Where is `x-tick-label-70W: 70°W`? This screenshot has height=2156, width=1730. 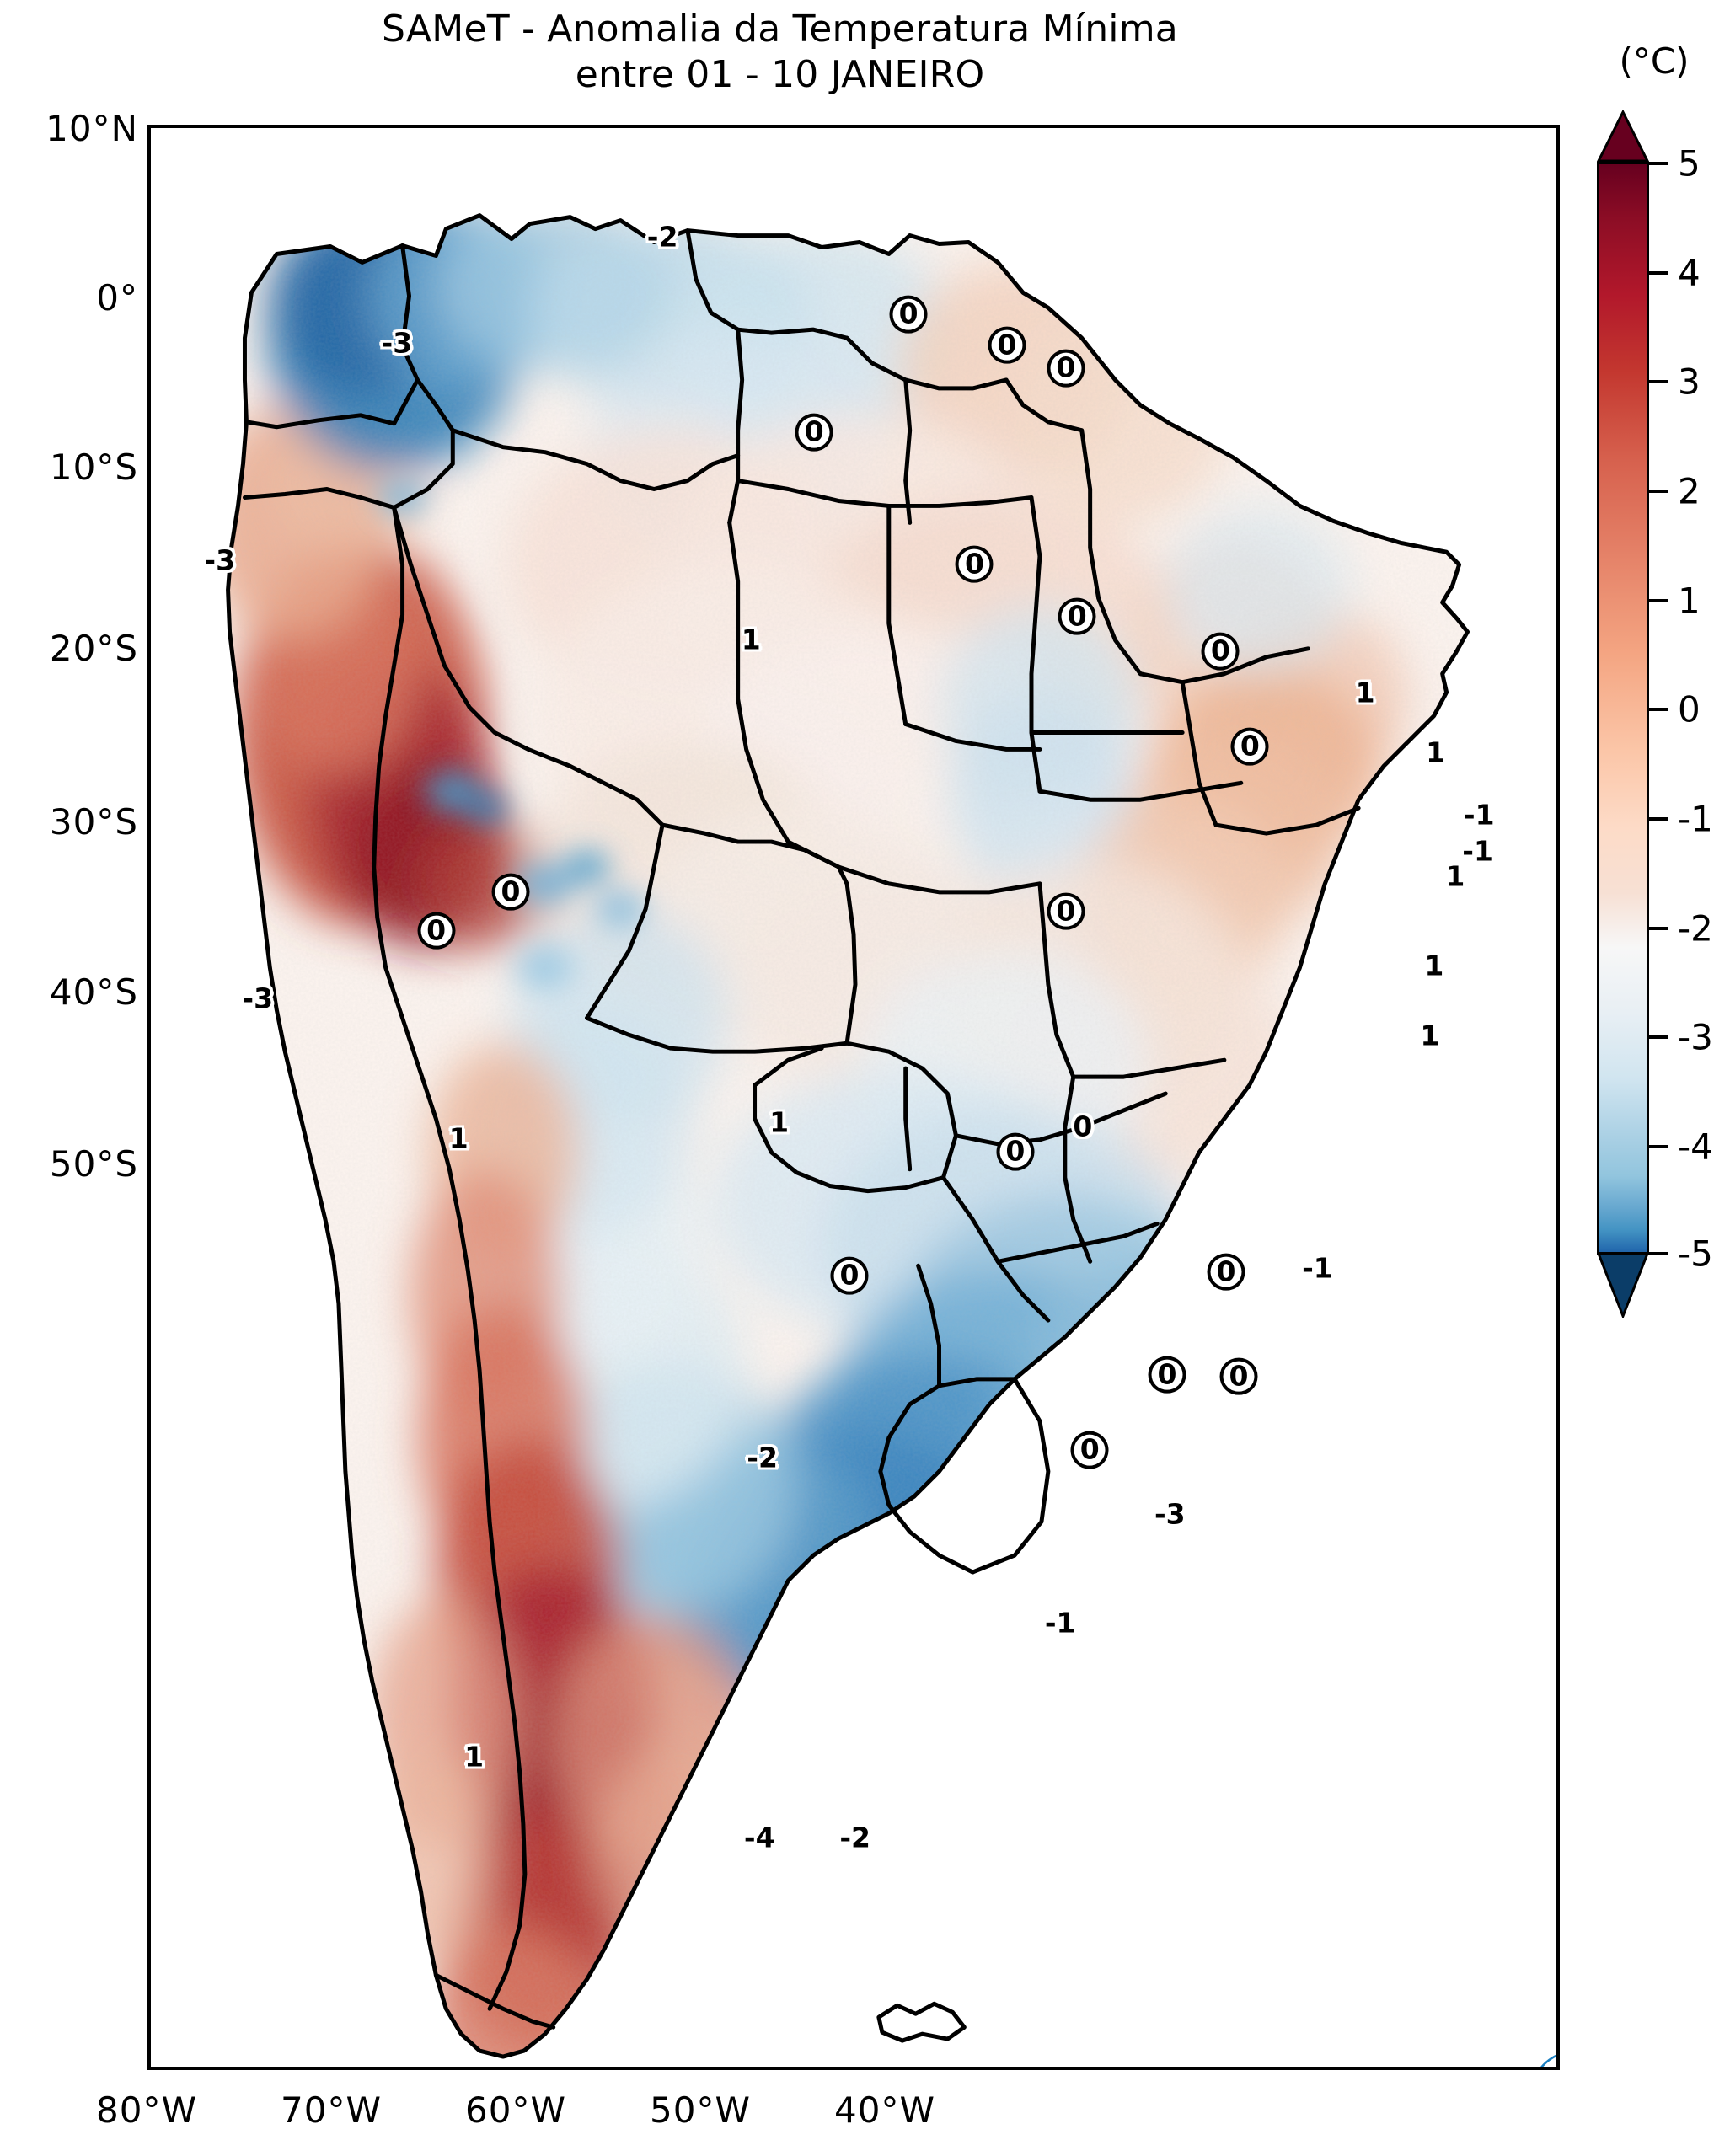
x-tick-label-70W: 70°W is located at coordinates (331, 2110).